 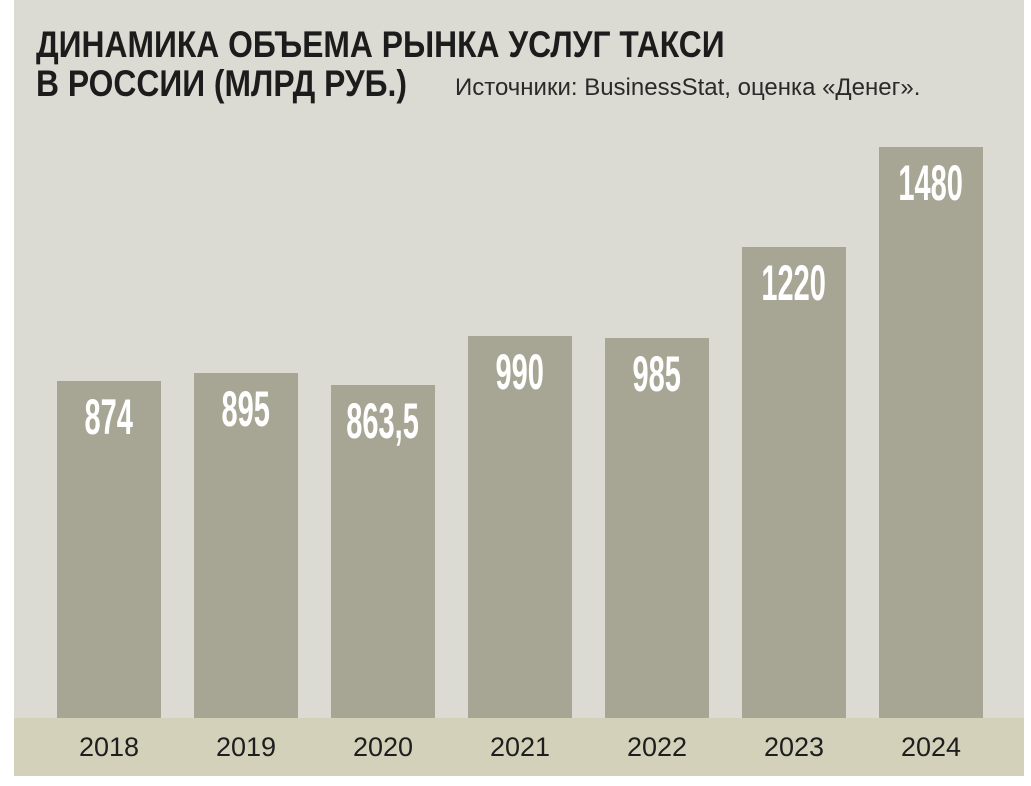 I want to click on bar-value-text-2021: 990, so click(x=520, y=371).